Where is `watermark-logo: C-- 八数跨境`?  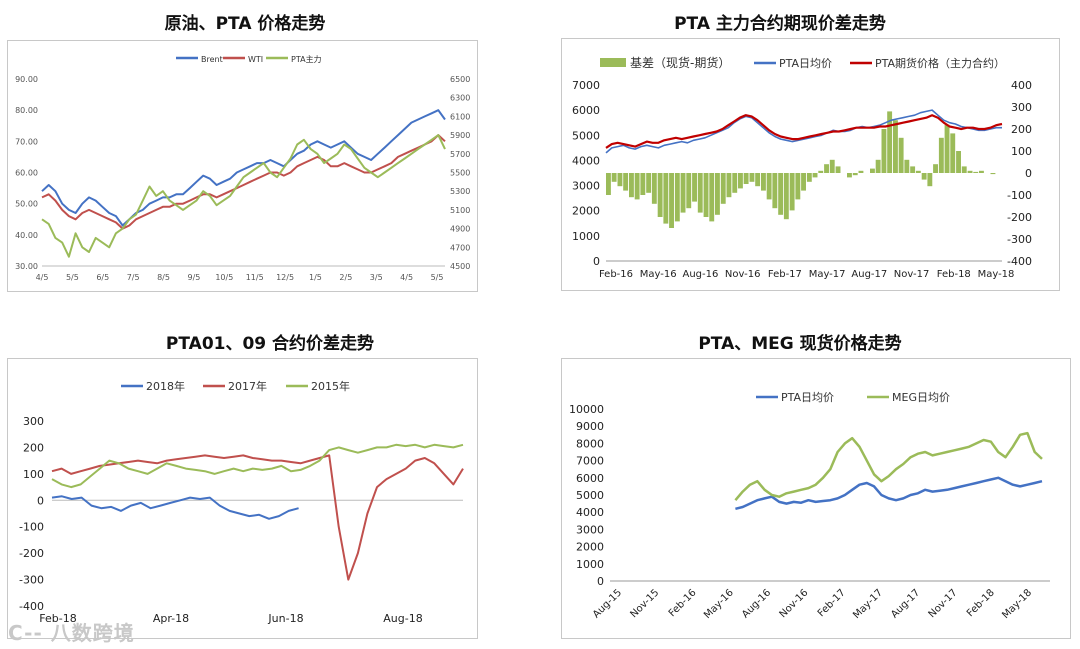 watermark-logo: C-- 八数跨境 is located at coordinates (71, 633).